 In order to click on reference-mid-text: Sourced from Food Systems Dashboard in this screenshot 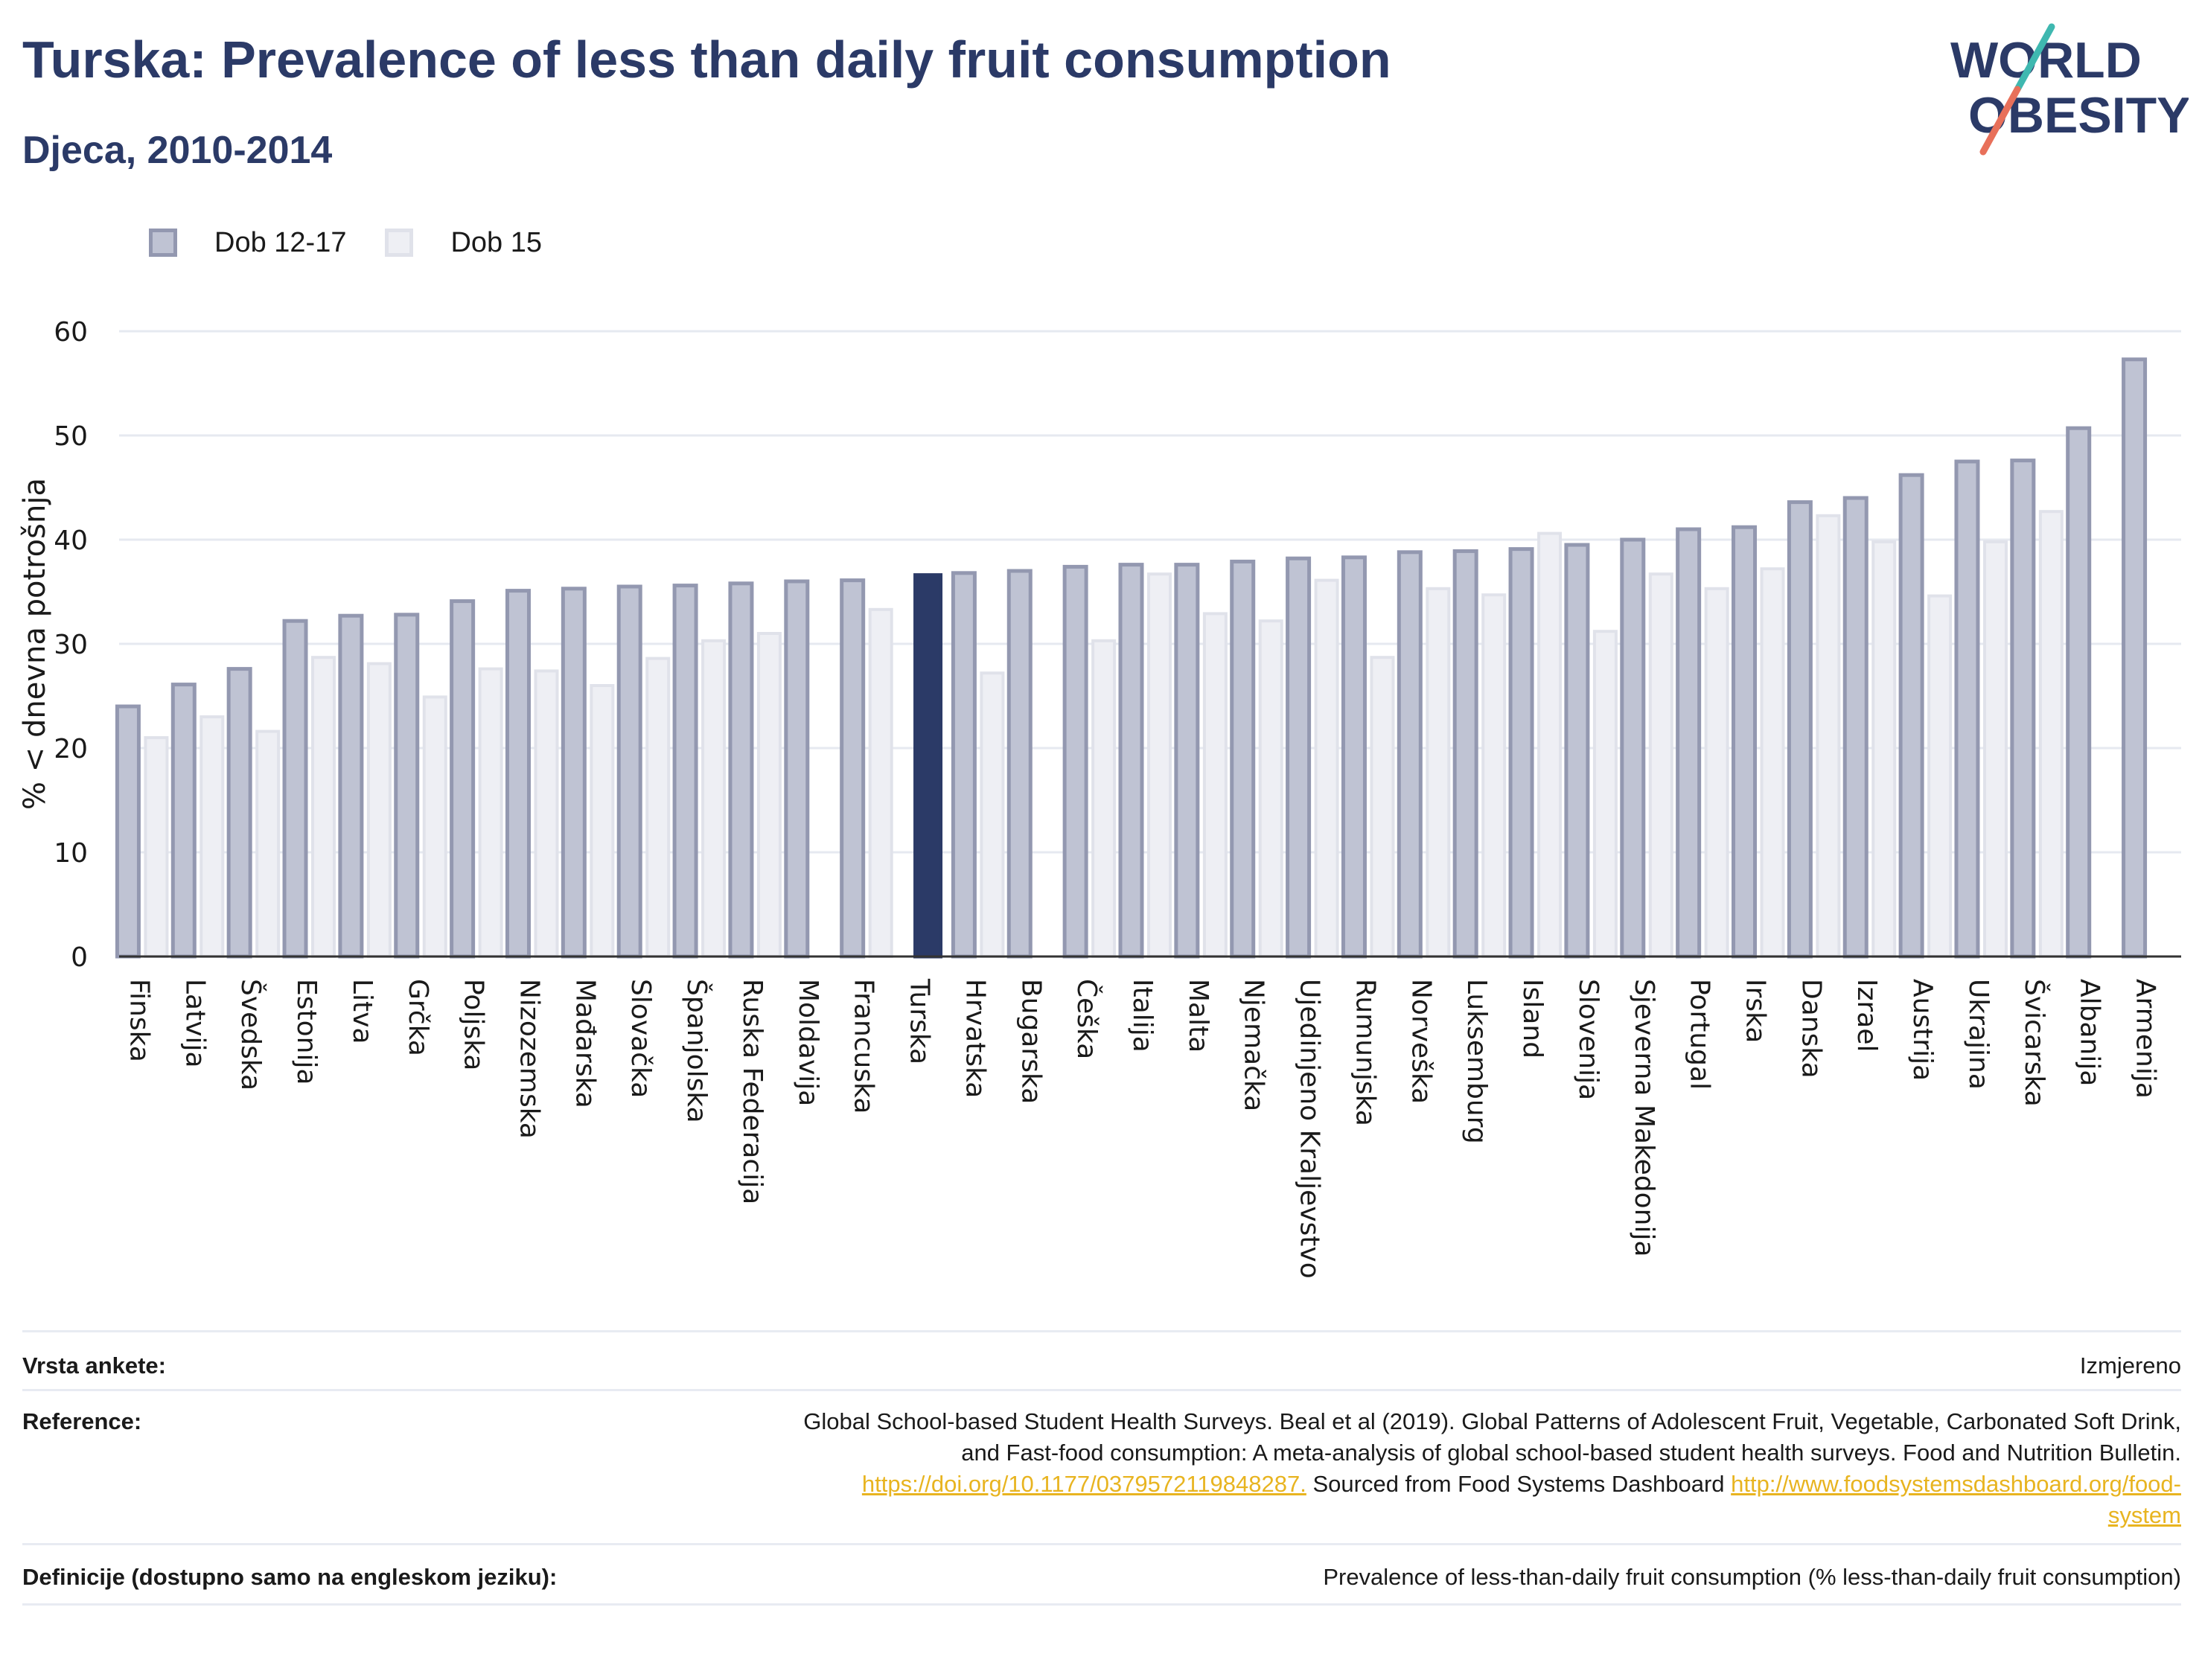, I will do `click(1519, 1484)`.